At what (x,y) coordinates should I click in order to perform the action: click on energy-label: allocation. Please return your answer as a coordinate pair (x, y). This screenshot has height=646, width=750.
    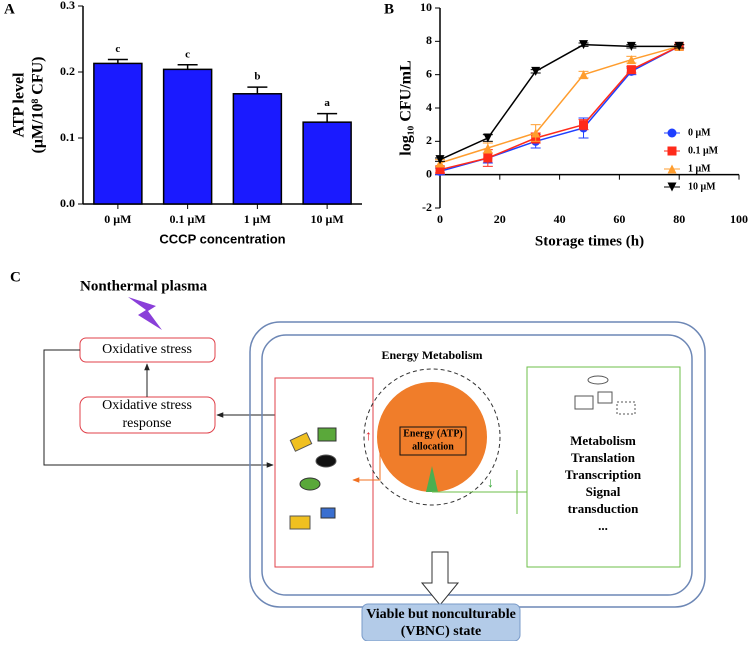
    Looking at the image, I should click on (433, 446).